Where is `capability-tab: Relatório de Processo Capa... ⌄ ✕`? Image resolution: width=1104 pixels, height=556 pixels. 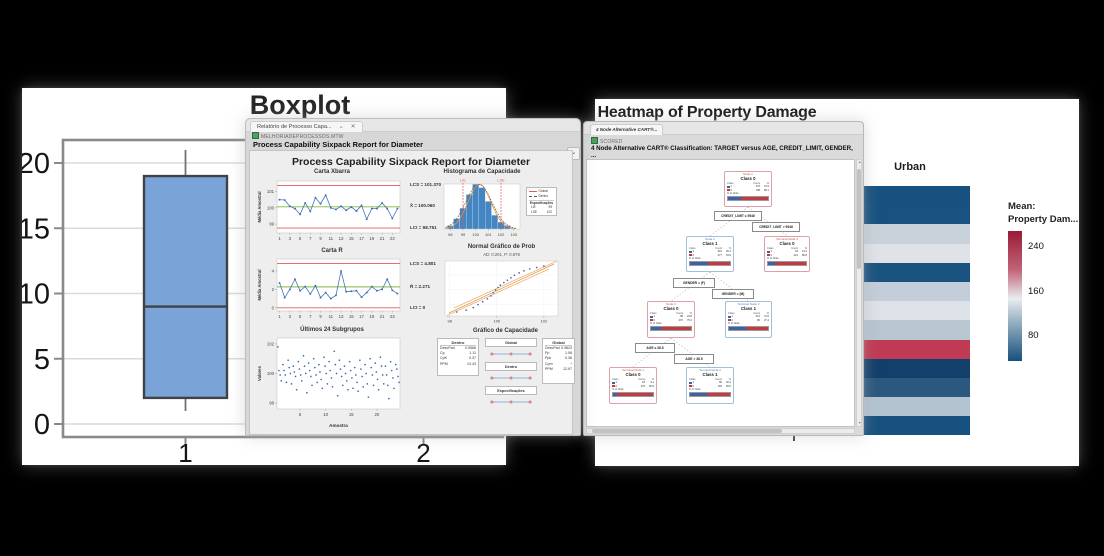 capability-tab: Relatório de Processo Capa... ⌄ ✕ is located at coordinates (306, 126).